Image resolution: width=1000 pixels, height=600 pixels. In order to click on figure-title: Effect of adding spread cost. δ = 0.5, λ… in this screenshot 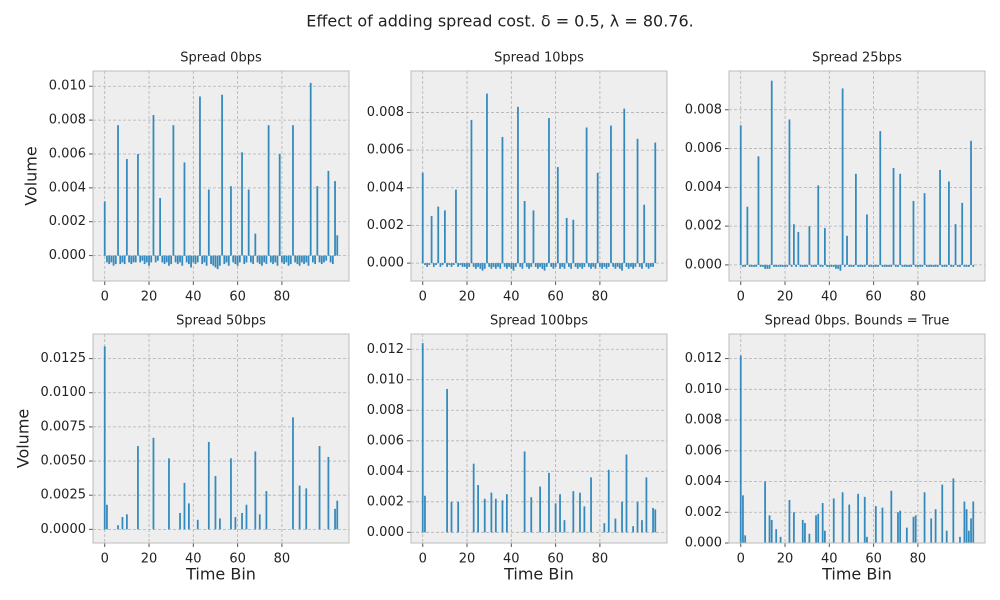, I will do `click(499, 21)`.